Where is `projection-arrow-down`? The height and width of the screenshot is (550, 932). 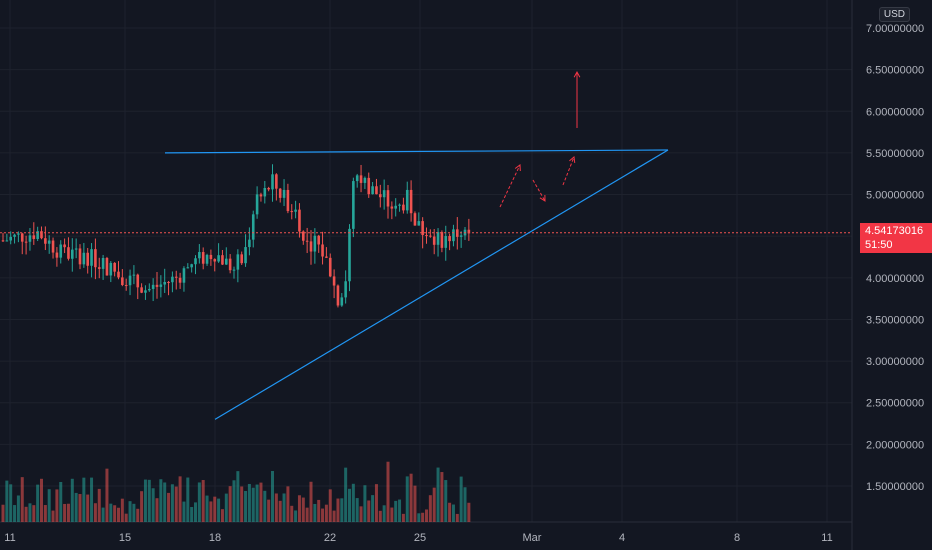
projection-arrow-down is located at coordinates (539, 190).